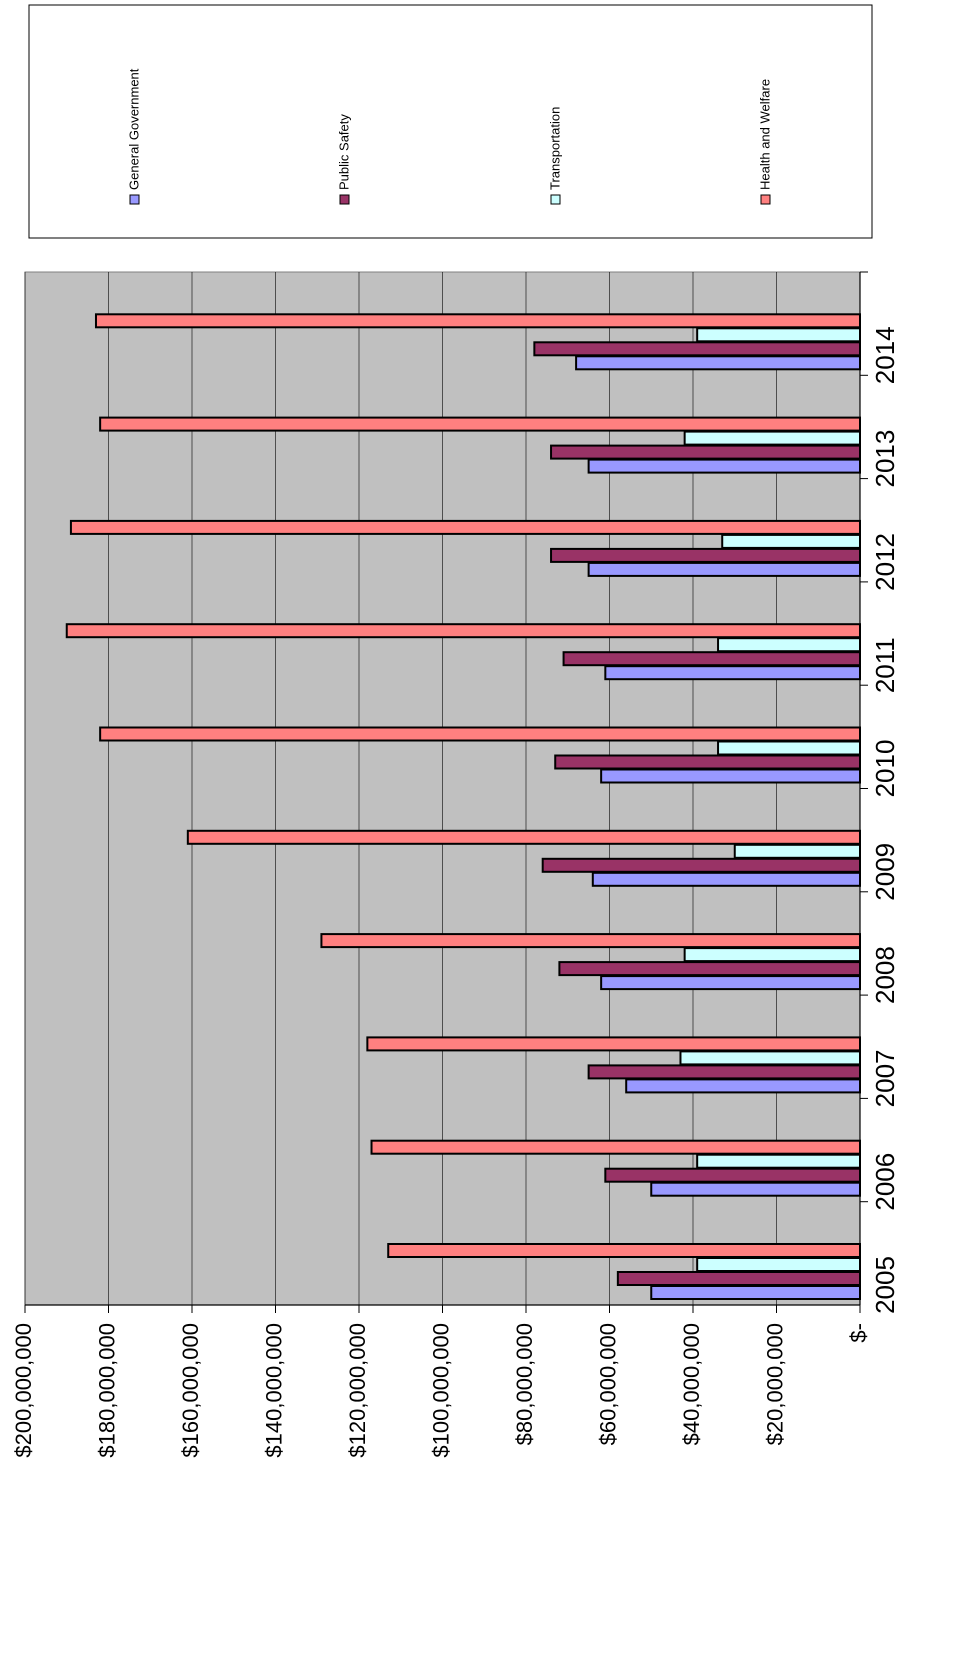 Image resolution: width=966 pixels, height=1665 pixels. Describe the element at coordinates (764, 134) in the screenshot. I see `legend-label: Health and Welfare` at that location.